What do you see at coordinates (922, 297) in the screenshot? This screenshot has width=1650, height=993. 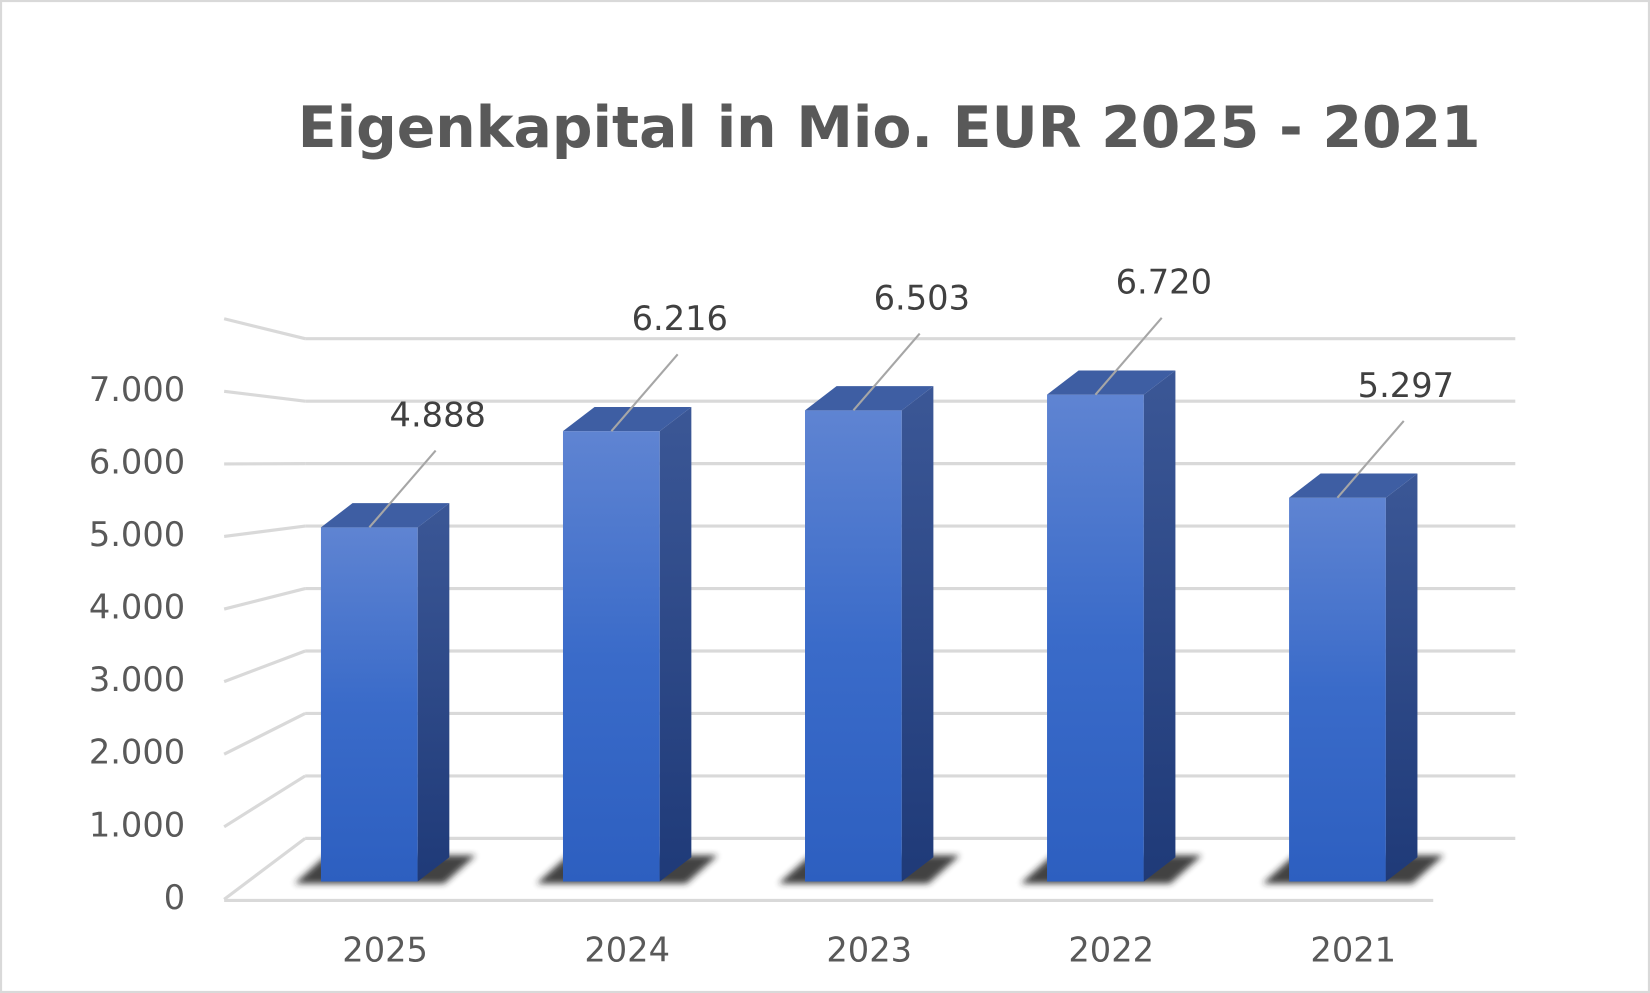 I see `data-label: 6.503` at bounding box center [922, 297].